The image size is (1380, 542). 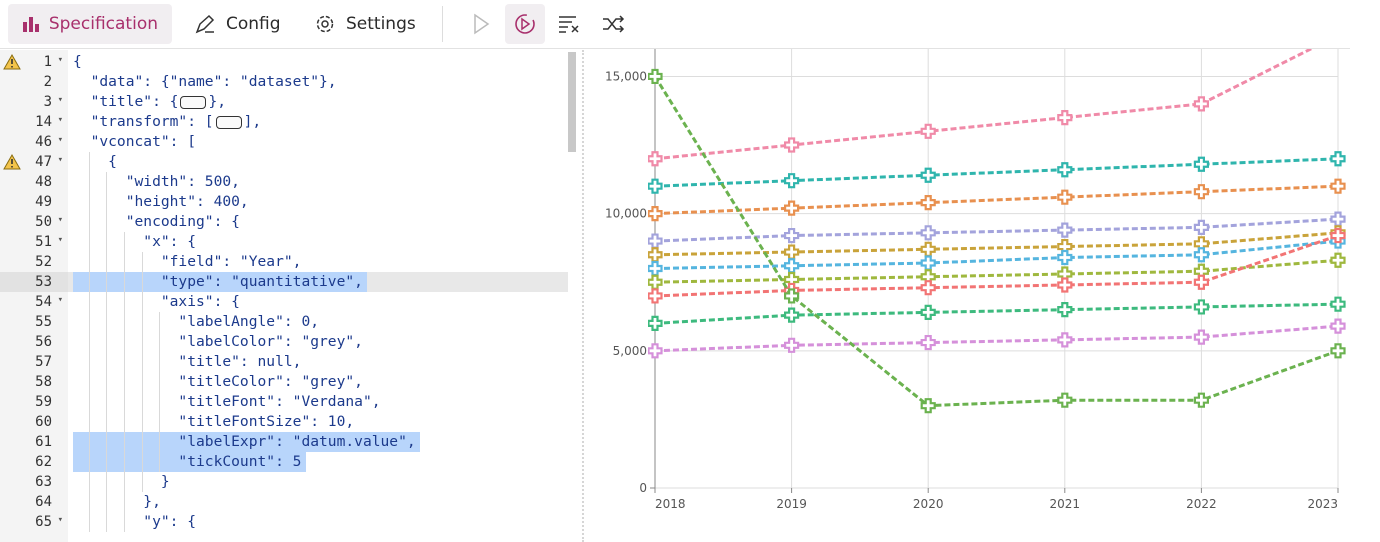 I want to click on line-number: 63, so click(x=43, y=482).